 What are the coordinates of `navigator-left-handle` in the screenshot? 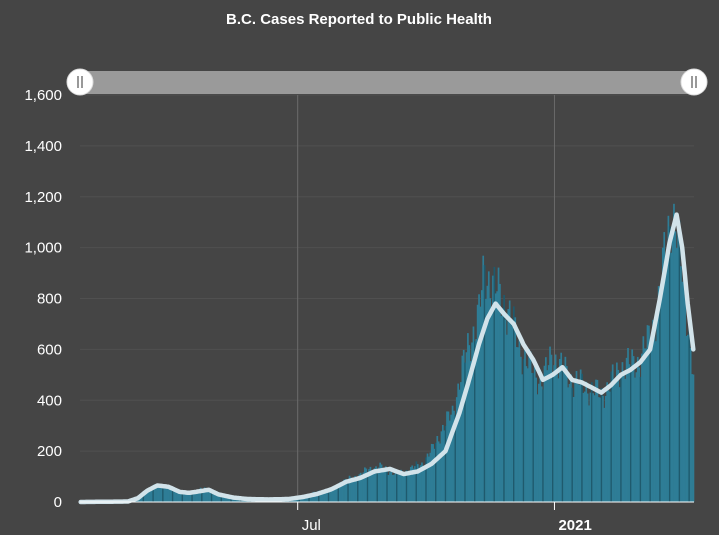 It's located at (80, 82).